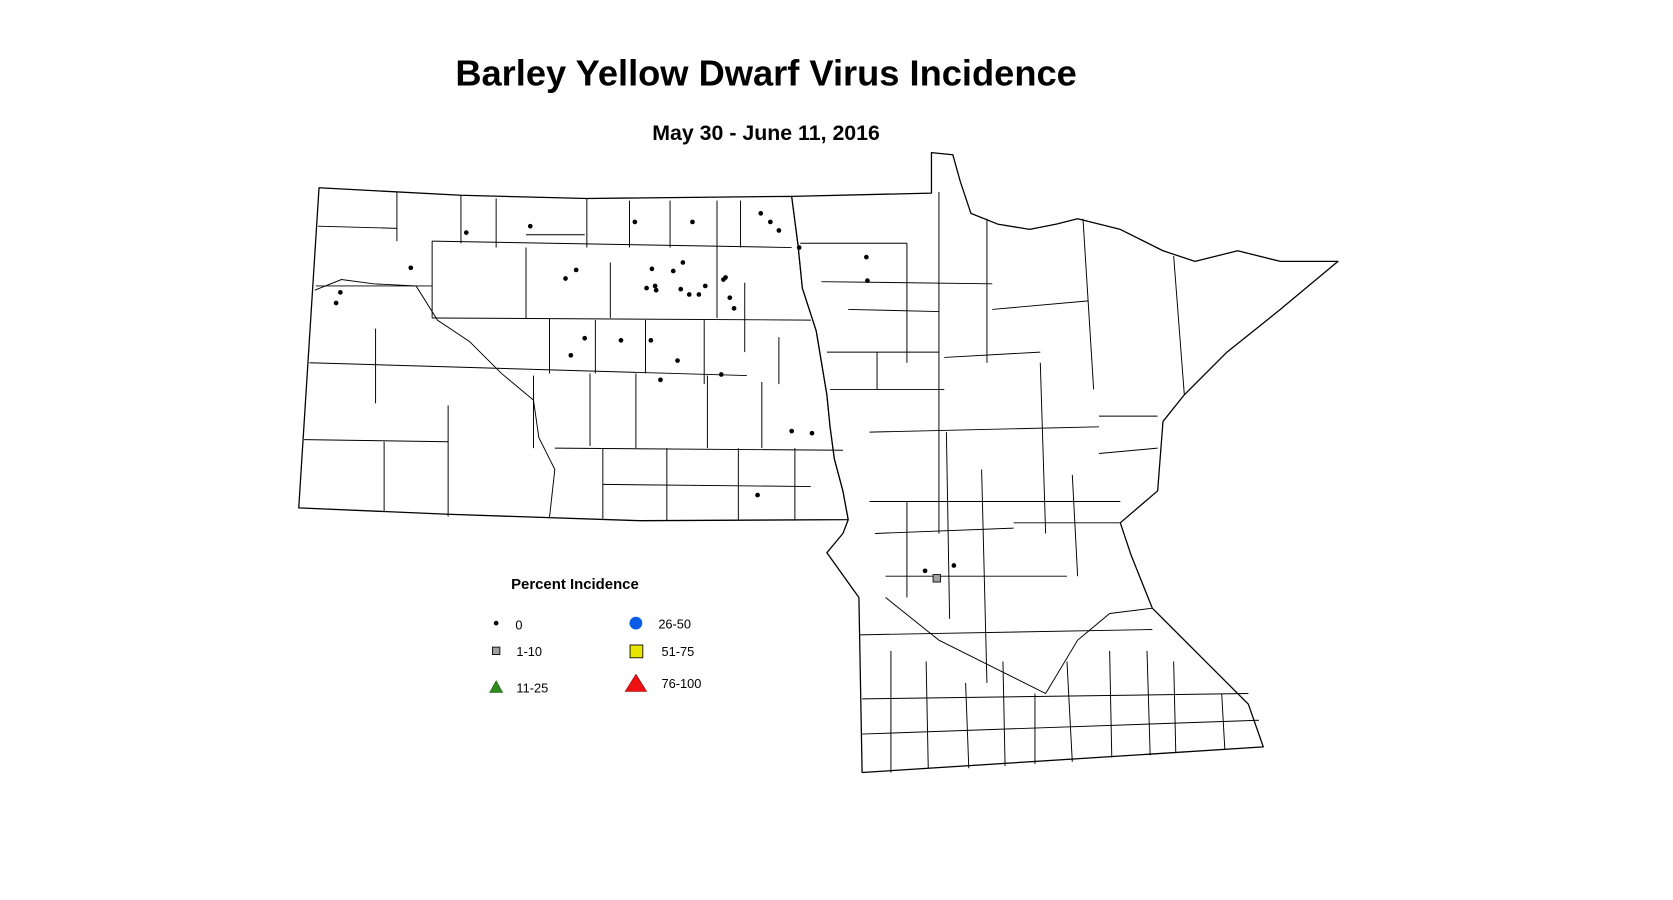 Image resolution: width=1673 pixels, height=900 pixels. What do you see at coordinates (518, 625) in the screenshot?
I see `legend-label-0: 0` at bounding box center [518, 625].